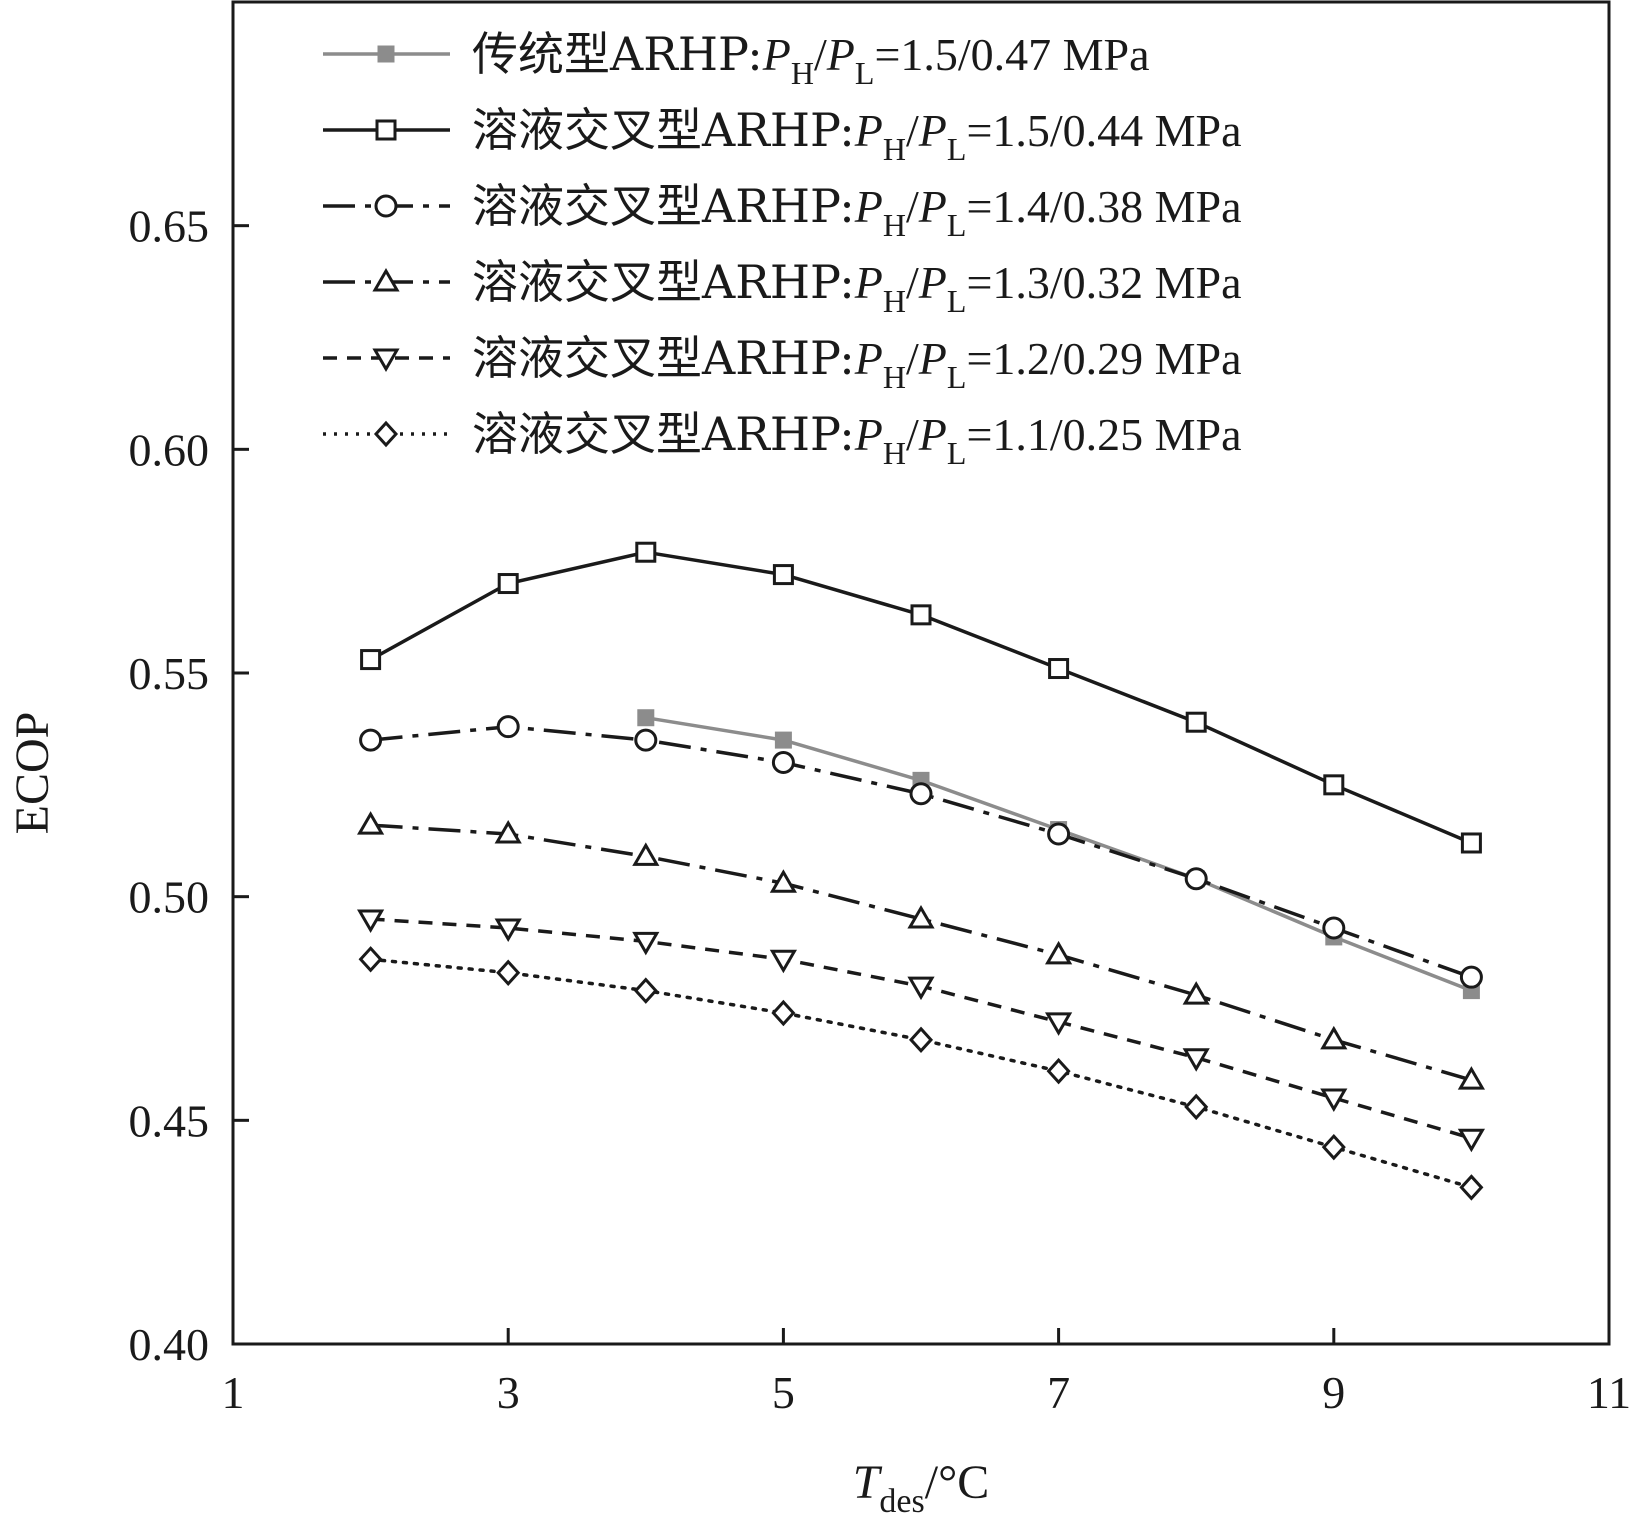 This screenshot has height=1524, width=1635. What do you see at coordinates (912, 434) in the screenshot?
I see `legend-slash-5: /` at bounding box center [912, 434].